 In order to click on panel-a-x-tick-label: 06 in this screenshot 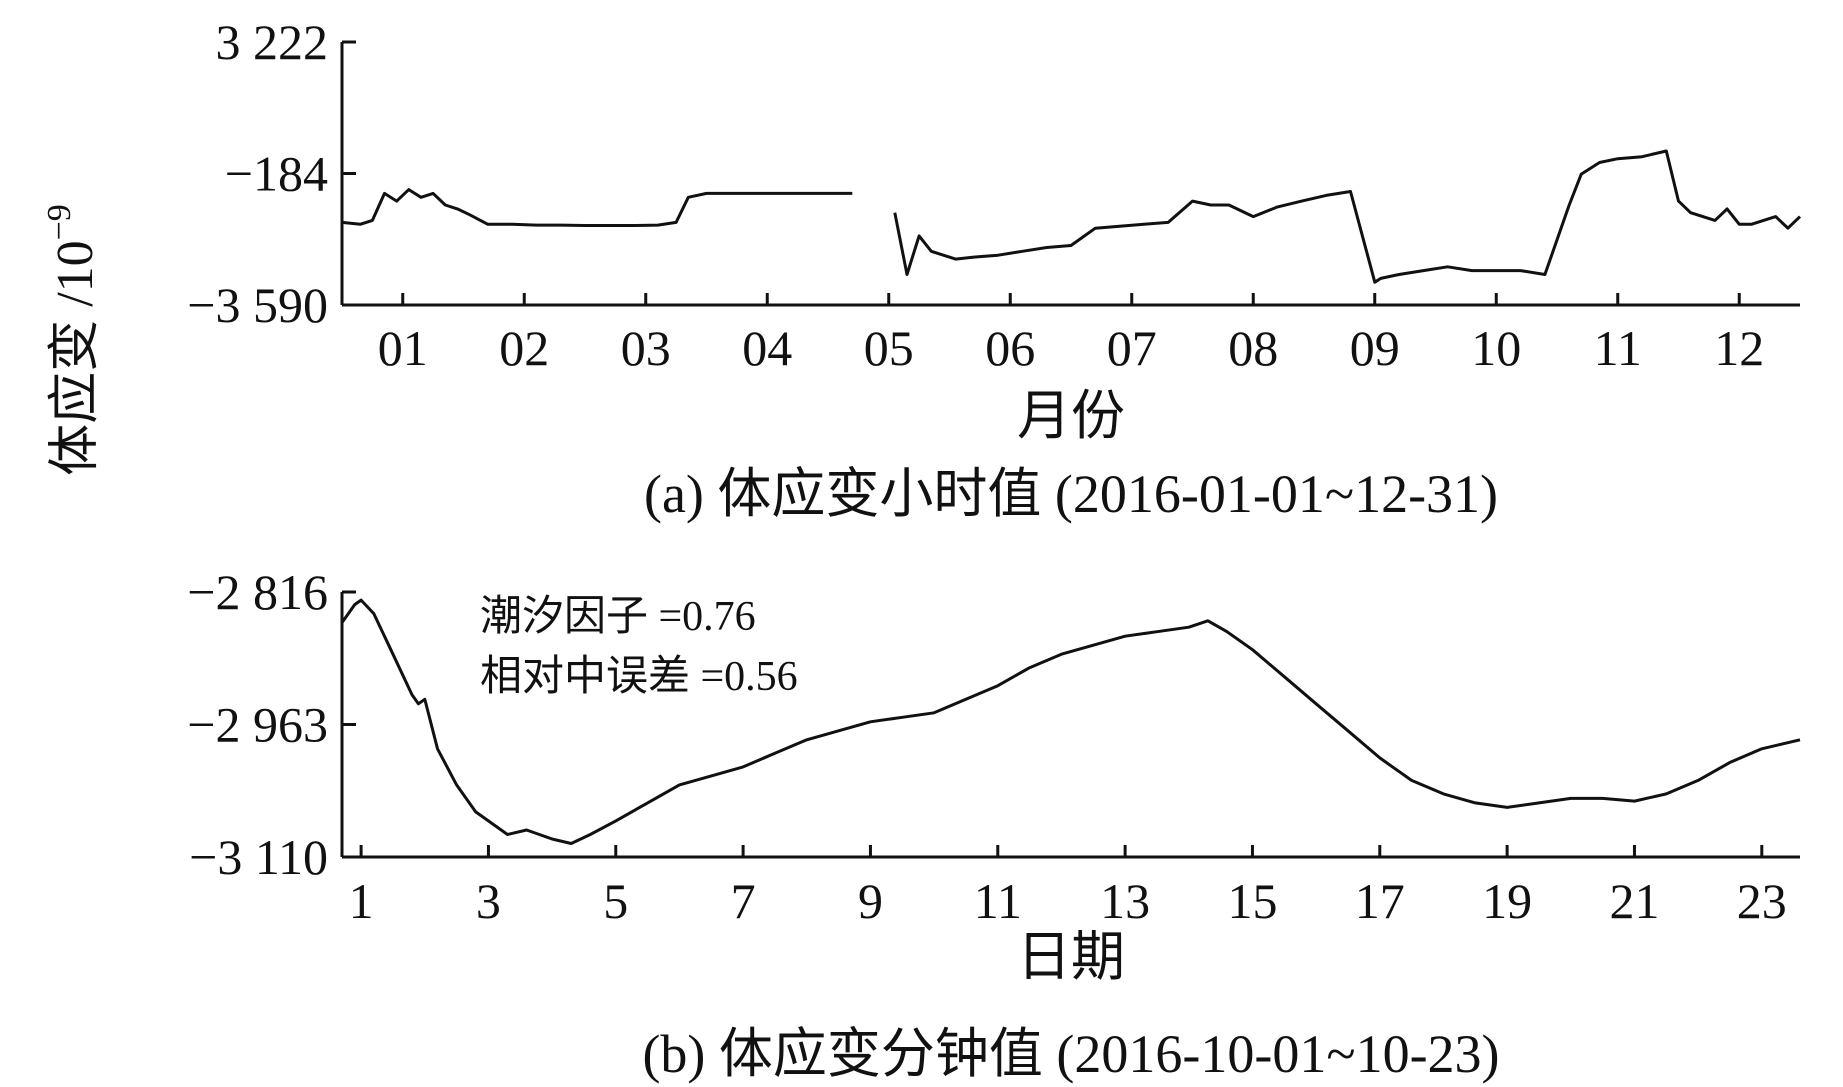, I will do `click(1010, 348)`.